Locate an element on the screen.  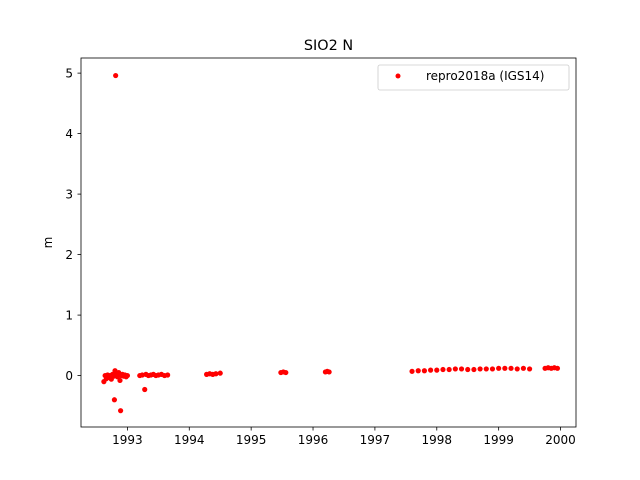
x-tick-label: 1997 is located at coordinates (375, 440).